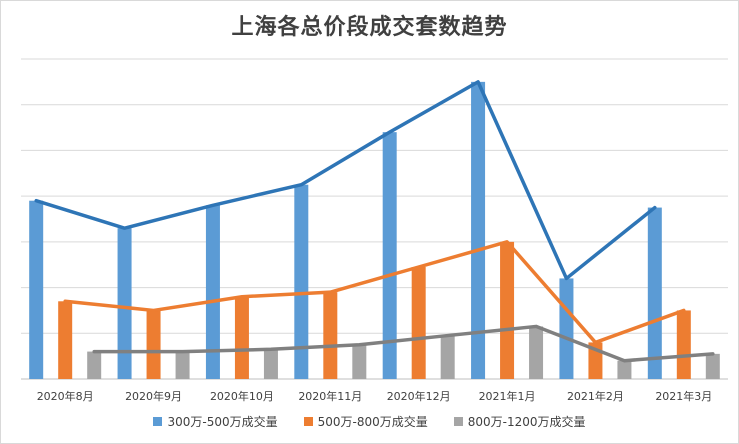  I want to click on x-tick-label: 2021年1月, so click(507, 396).